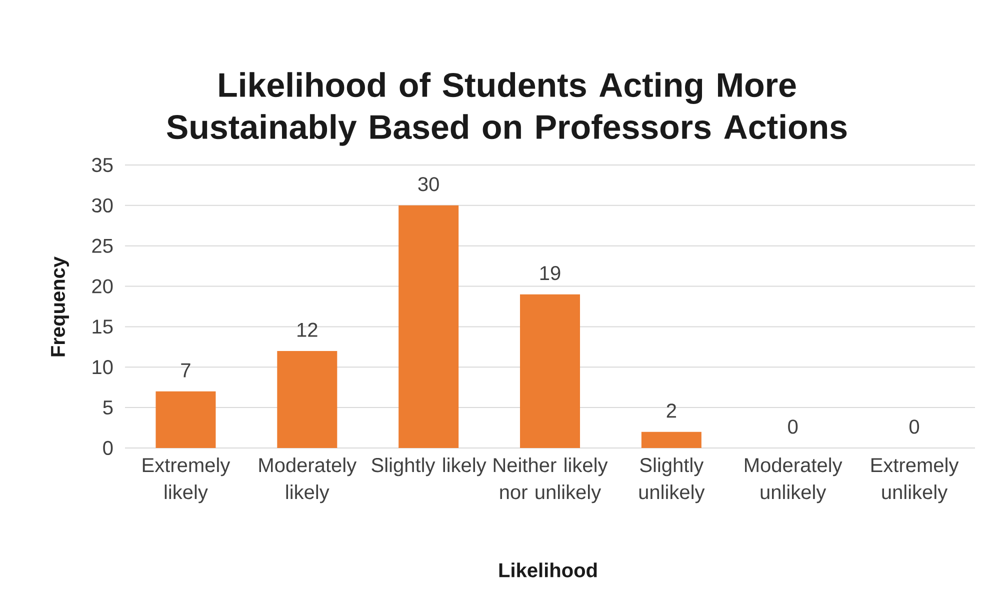 The width and height of the screenshot is (991, 616). What do you see at coordinates (308, 481) in the screenshot?
I see `x-tick-label: Moderately likely` at bounding box center [308, 481].